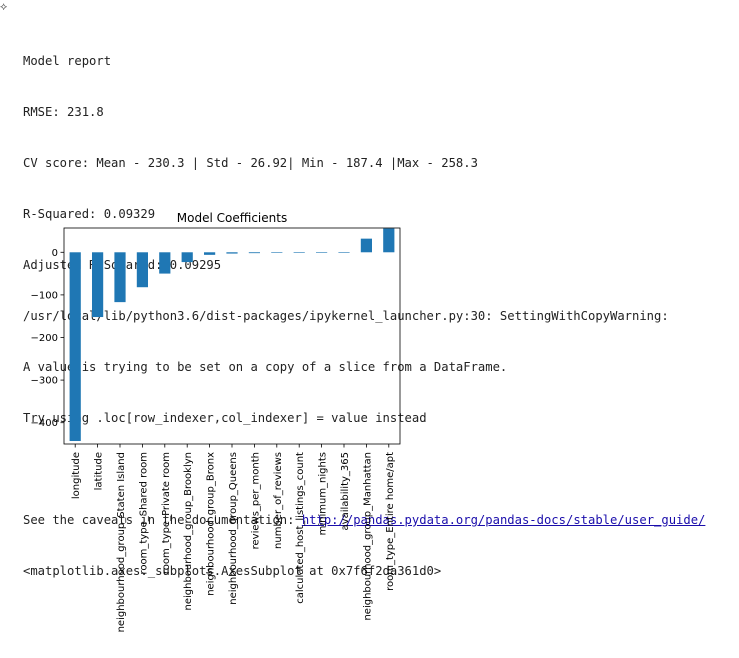 The height and width of the screenshot is (658, 739). I want to click on output-prompt-icon: ⟡, so click(4, 6).